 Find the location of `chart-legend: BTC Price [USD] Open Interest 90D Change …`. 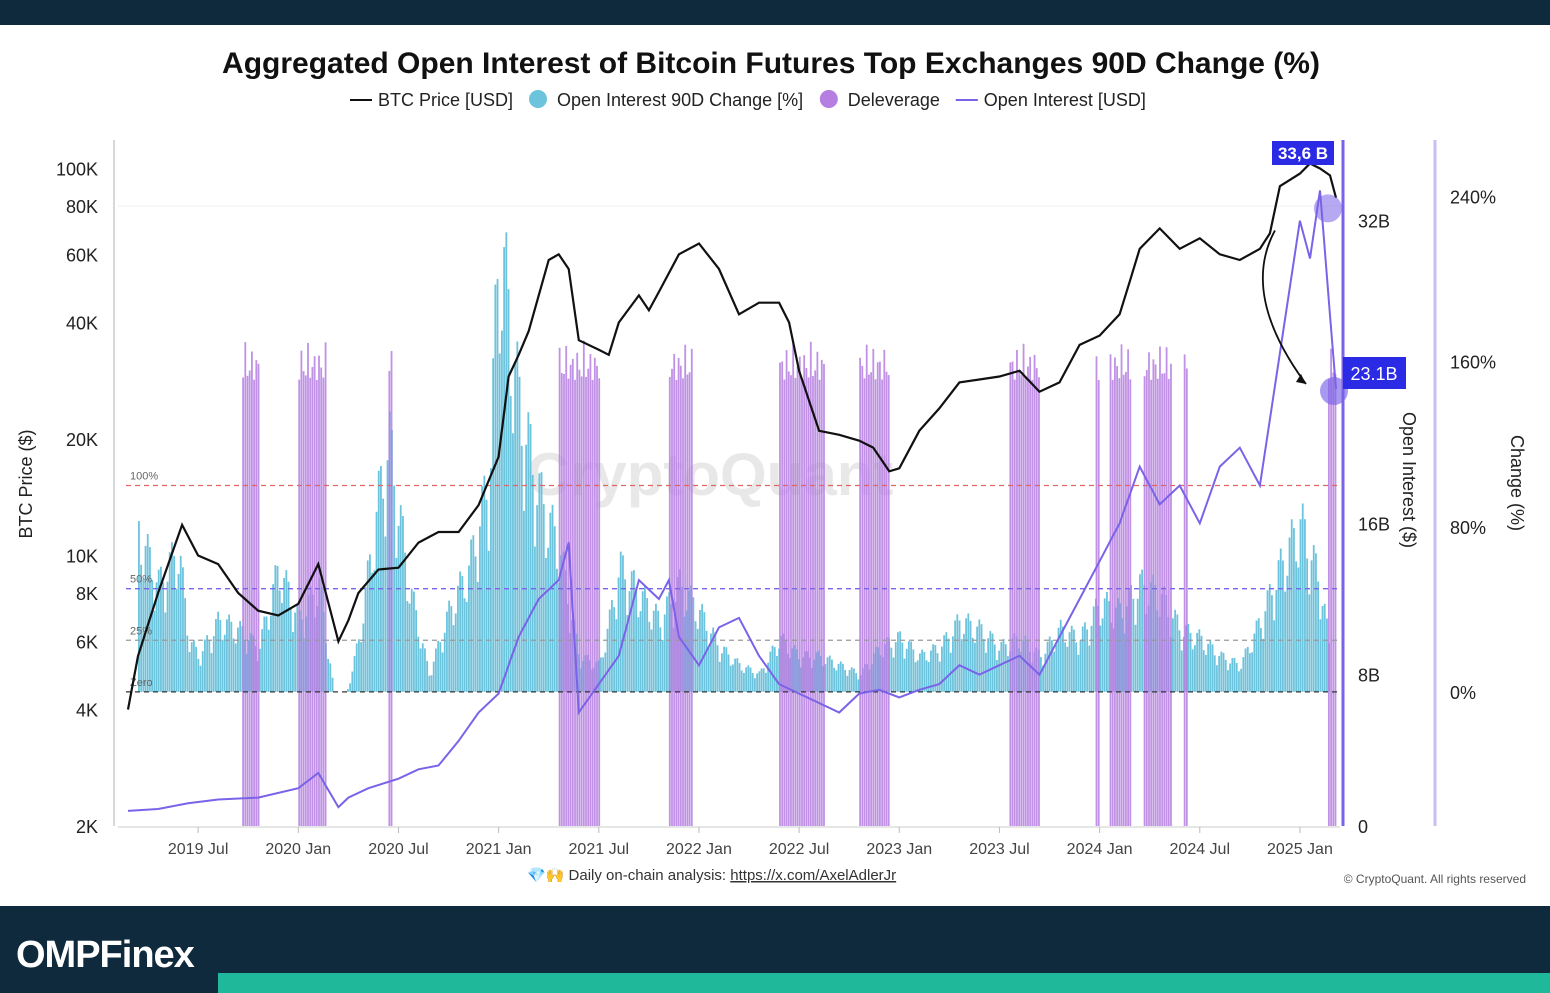

chart-legend: BTC Price [USD] Open Interest 90D Change … is located at coordinates (748, 100).